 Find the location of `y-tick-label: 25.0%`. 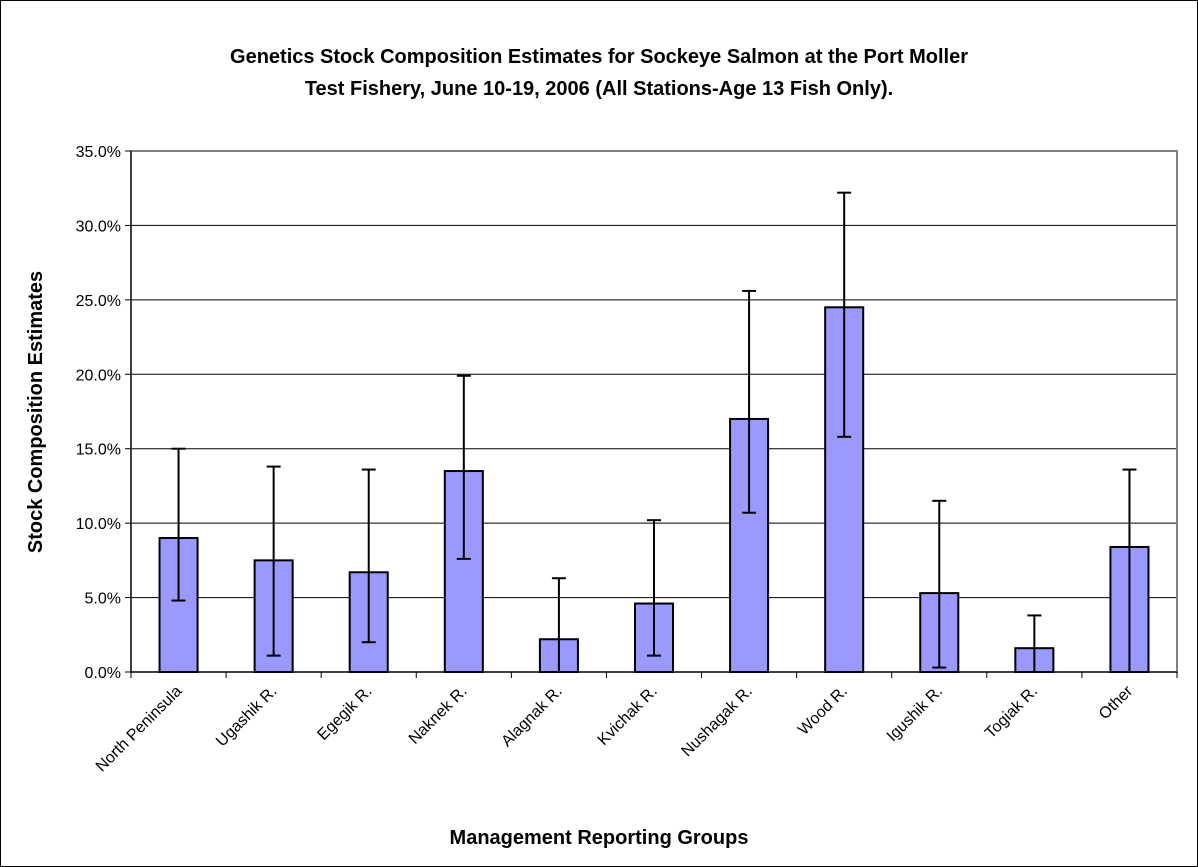

y-tick-label: 25.0% is located at coordinates (98, 301).